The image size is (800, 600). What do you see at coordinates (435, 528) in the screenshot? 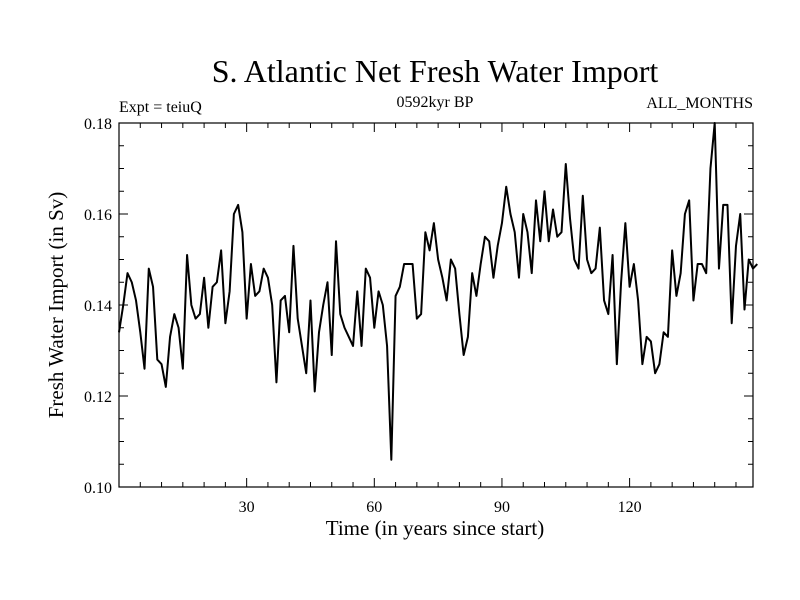
I see `x-axis-label: Time (in years since start)` at bounding box center [435, 528].